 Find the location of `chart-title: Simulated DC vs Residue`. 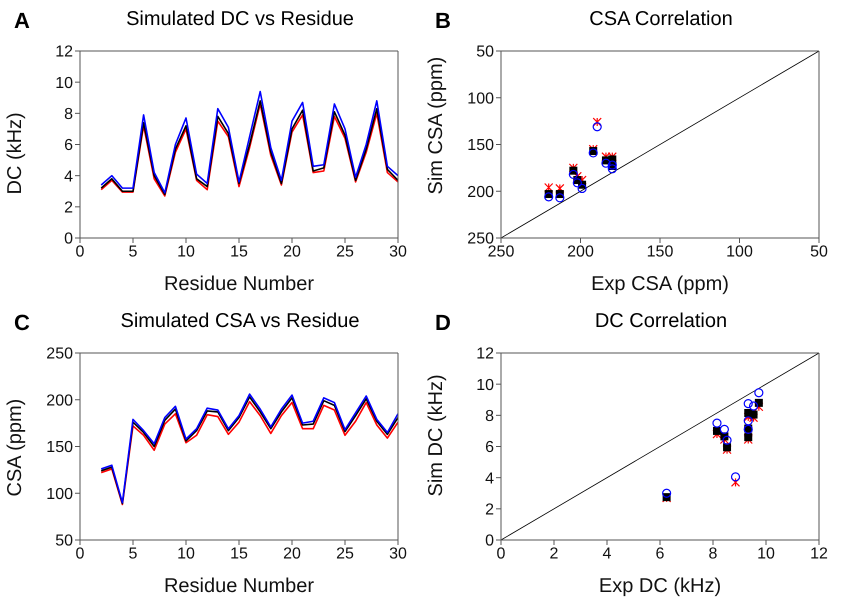

chart-title: Simulated DC vs Residue is located at coordinates (240, 19).